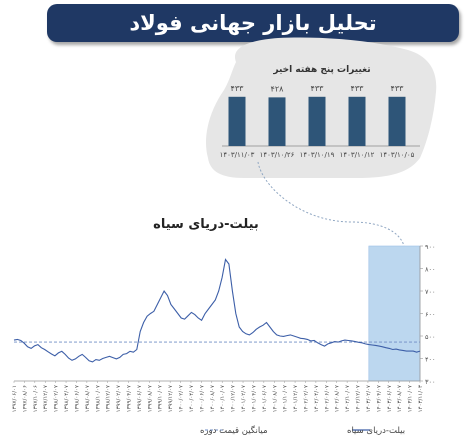 This screenshot has width=468, height=443. What do you see at coordinates (67, 398) in the screenshot?
I see `x-tick-label: ۱۳۹۸/۰۴/۰۷` at bounding box center [67, 398].